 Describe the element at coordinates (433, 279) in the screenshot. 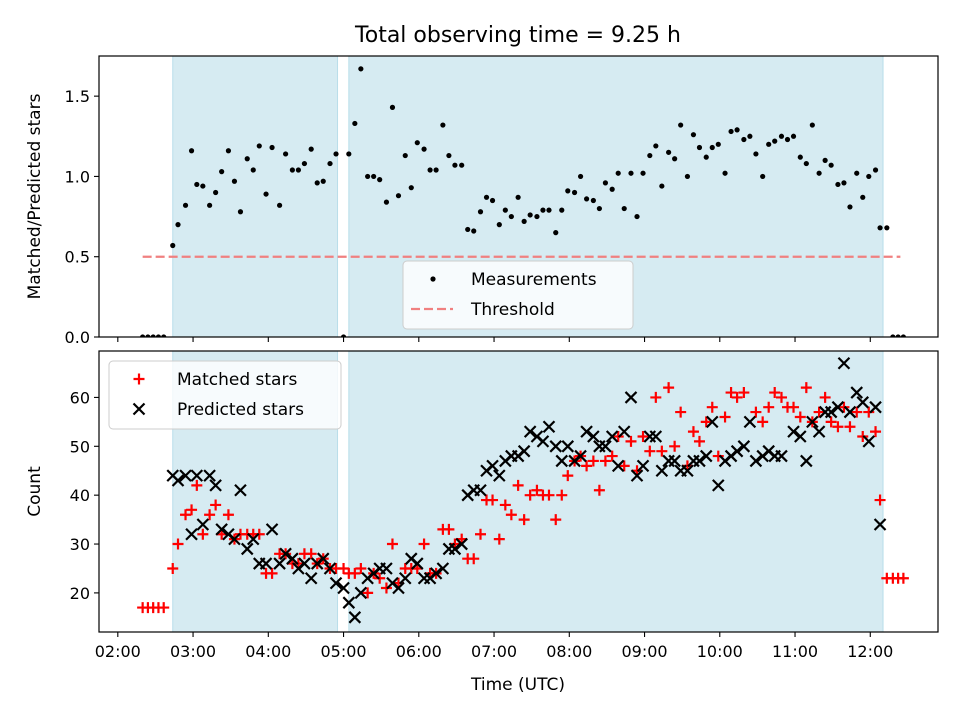

I see `legend-marker-measurements` at that location.